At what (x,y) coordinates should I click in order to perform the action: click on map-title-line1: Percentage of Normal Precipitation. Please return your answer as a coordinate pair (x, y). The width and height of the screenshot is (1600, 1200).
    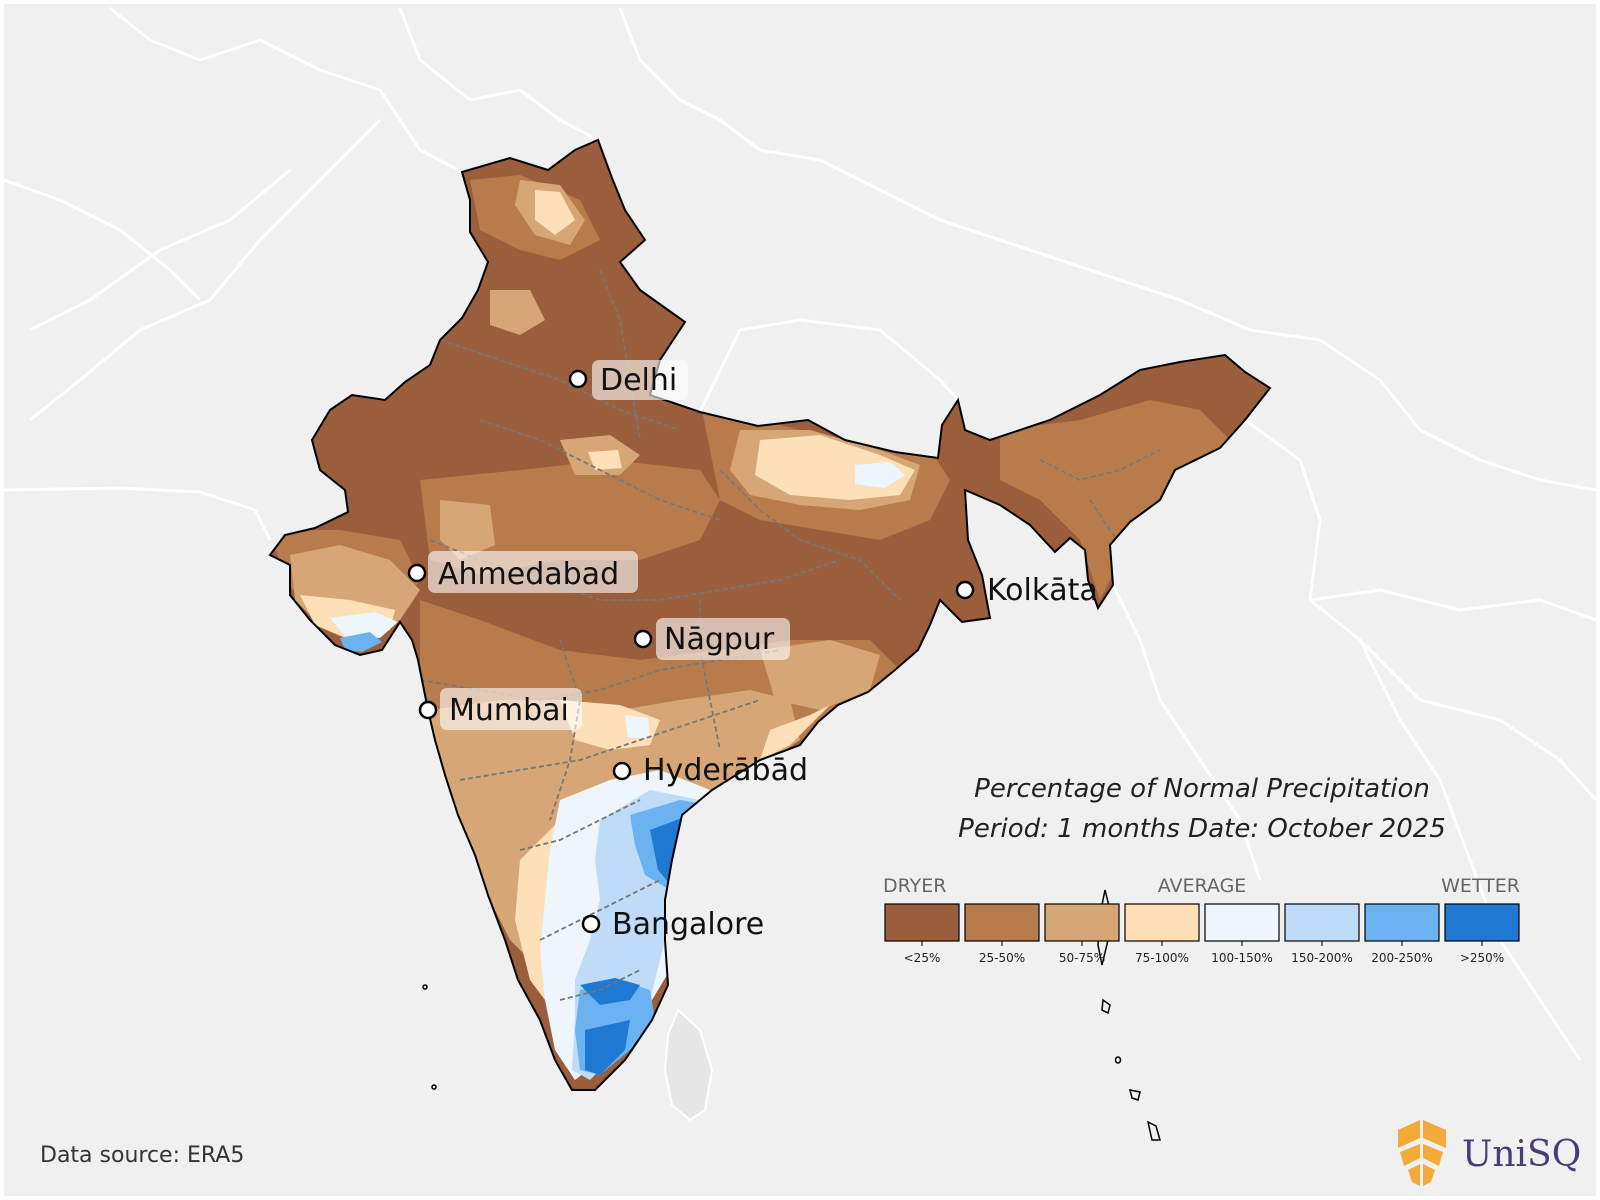
    Looking at the image, I should click on (1202, 789).